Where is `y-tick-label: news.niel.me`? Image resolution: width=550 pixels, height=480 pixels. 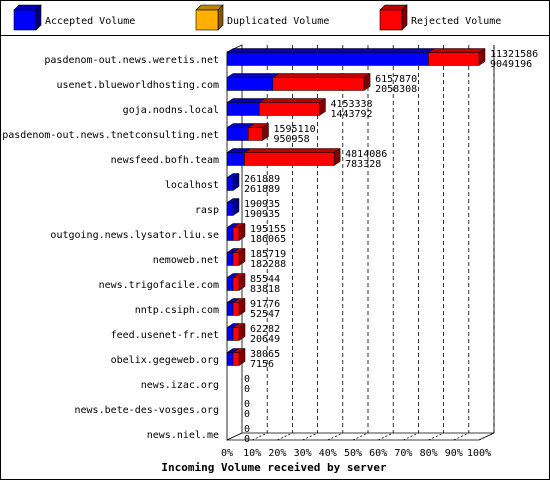 y-tick-label: news.niel.me is located at coordinates (183, 435).